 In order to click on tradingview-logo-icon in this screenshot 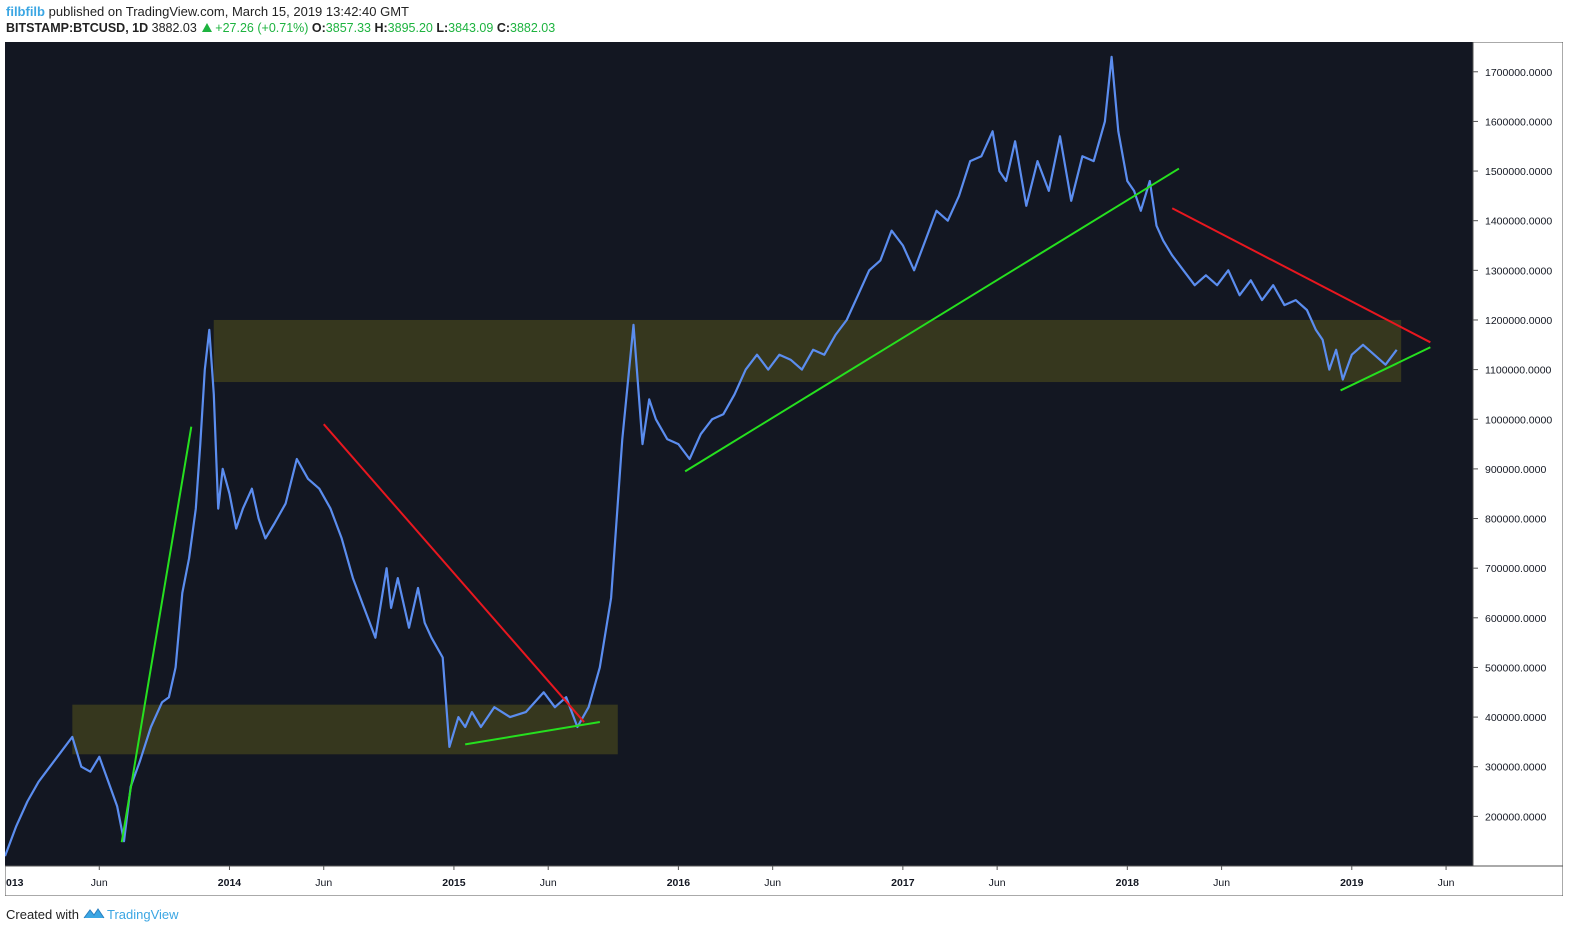, I will do `click(94, 914)`.